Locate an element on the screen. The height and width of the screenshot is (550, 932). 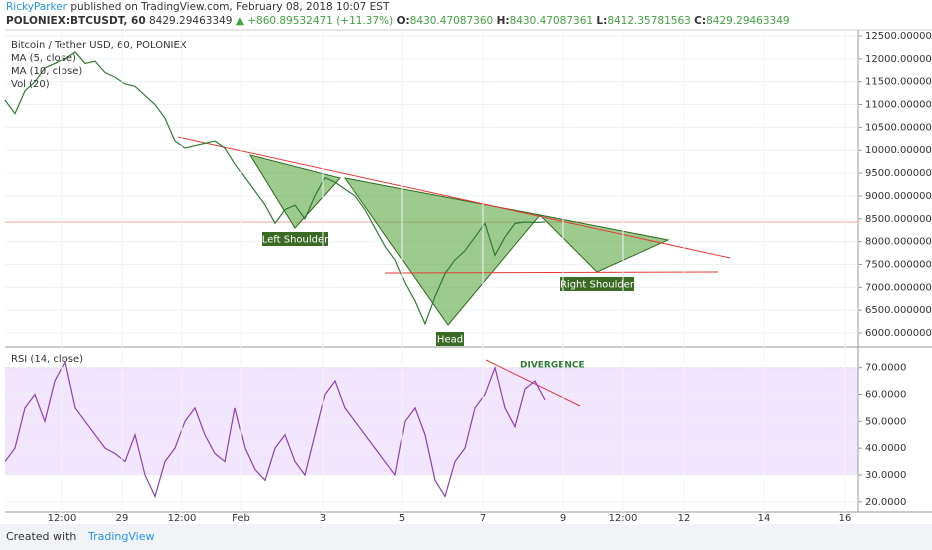
brand: TradingView is located at coordinates (121, 536).